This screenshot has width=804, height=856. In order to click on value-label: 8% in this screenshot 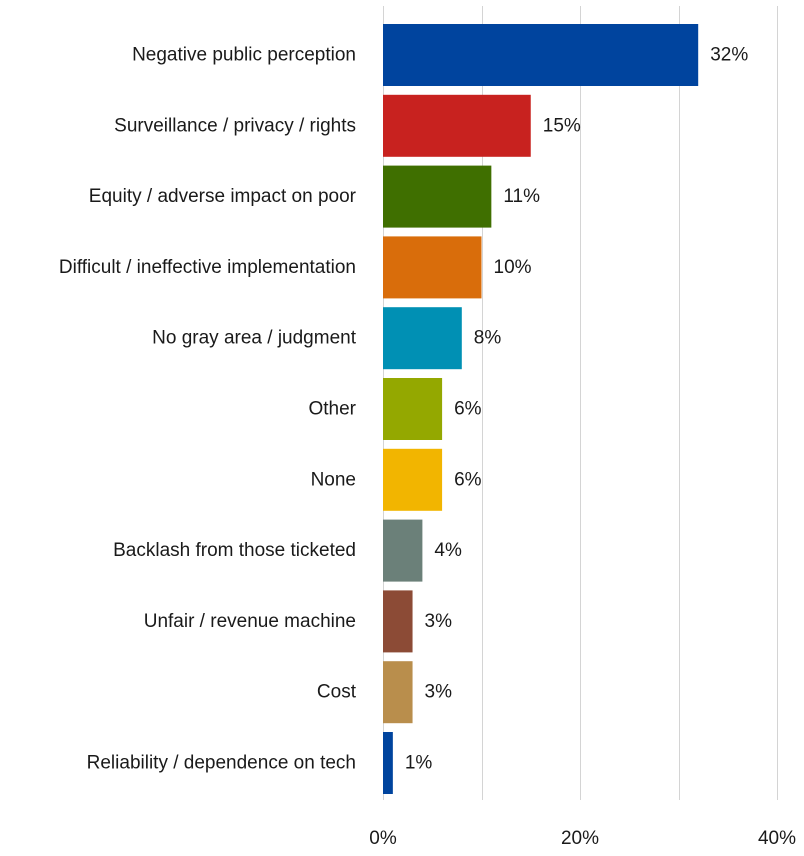, I will do `click(488, 338)`.